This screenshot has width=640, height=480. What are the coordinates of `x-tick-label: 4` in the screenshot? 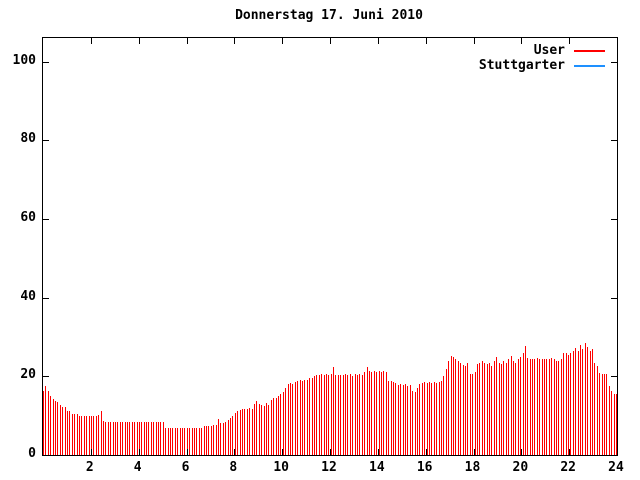 It's located at (137, 467).